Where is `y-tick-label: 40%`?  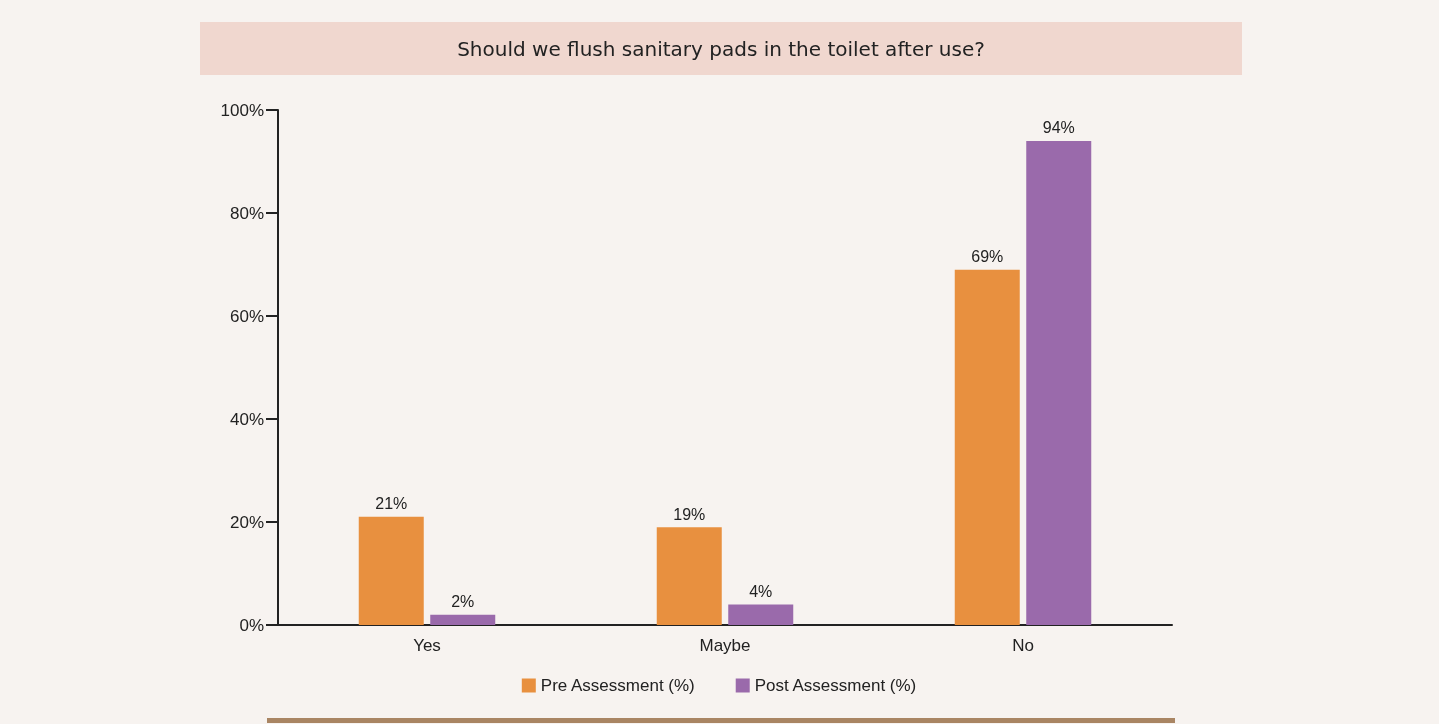 y-tick-label: 40% is located at coordinates (246, 419).